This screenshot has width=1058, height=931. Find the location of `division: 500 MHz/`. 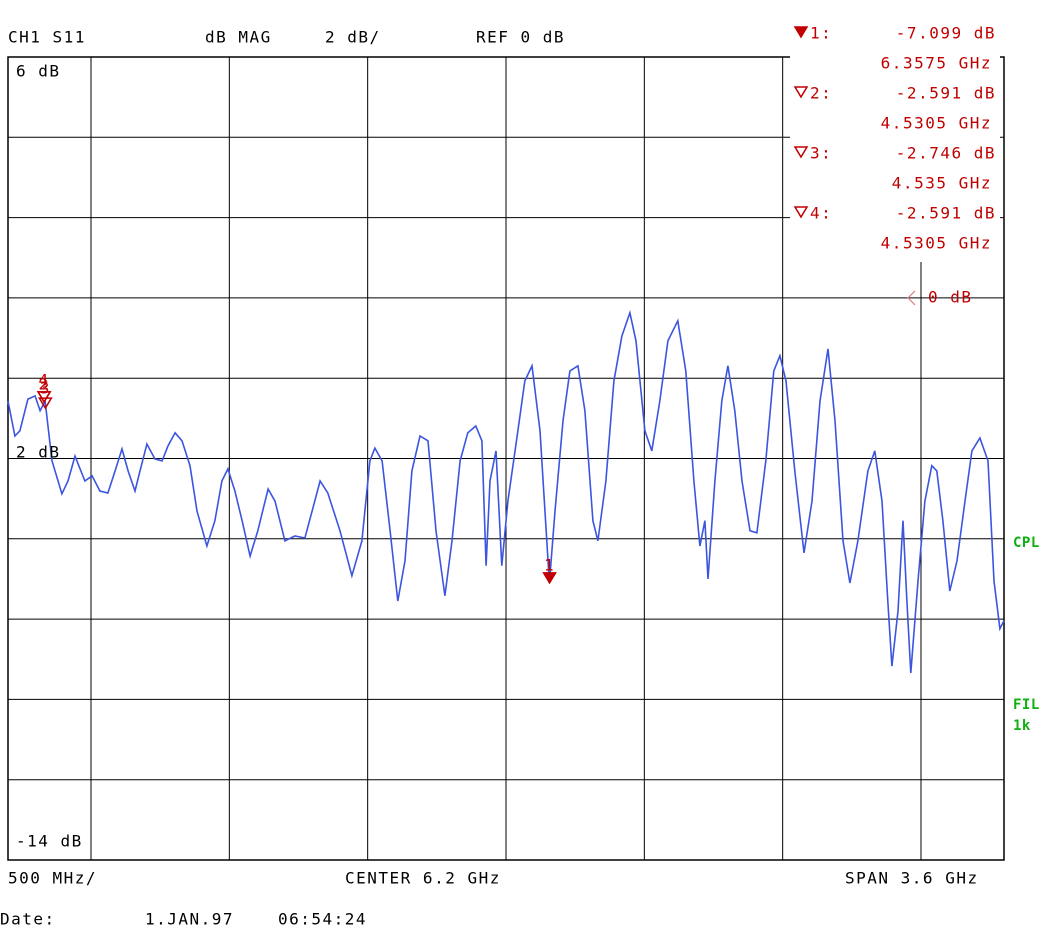

division: 500 MHz/ is located at coordinates (52, 878).